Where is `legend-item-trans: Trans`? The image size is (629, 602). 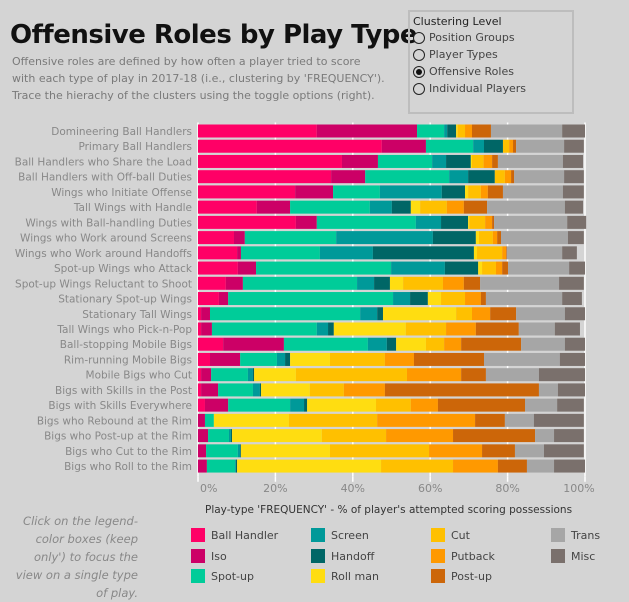
legend-item-trans: Trans is located at coordinates (575, 535).